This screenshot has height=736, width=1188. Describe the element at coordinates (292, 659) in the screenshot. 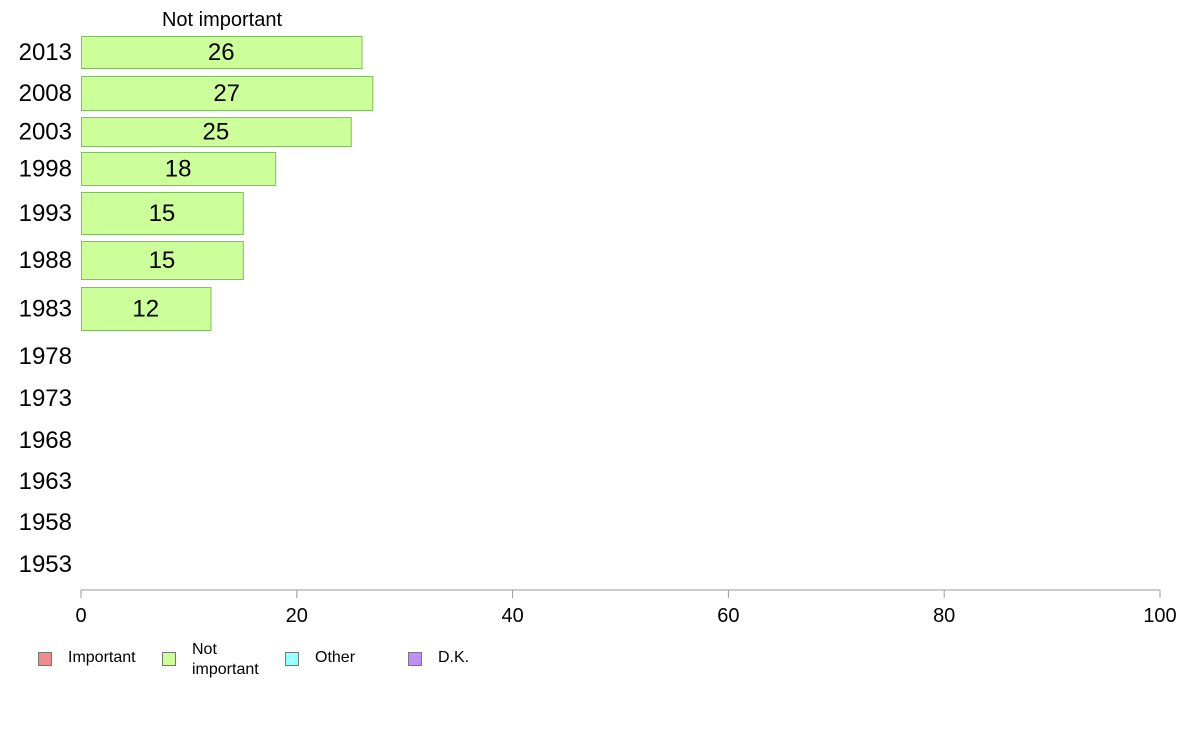

I see `legend-swatch-other` at that location.